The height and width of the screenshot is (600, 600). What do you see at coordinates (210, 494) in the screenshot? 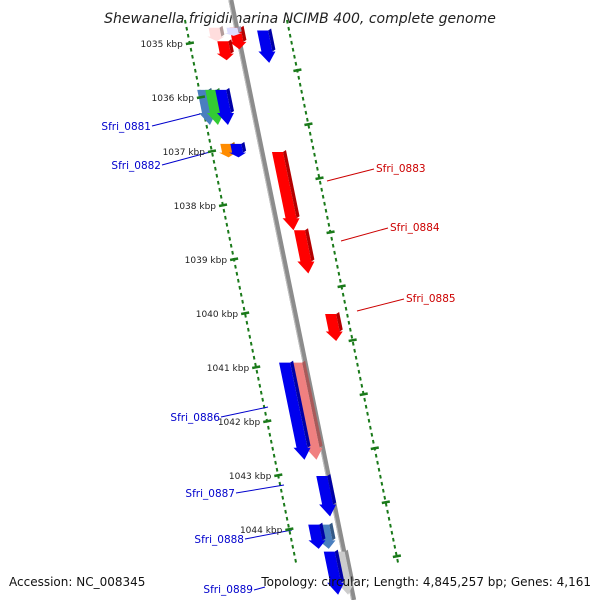
I see `gene-label: Sfri_0887` at bounding box center [210, 494].